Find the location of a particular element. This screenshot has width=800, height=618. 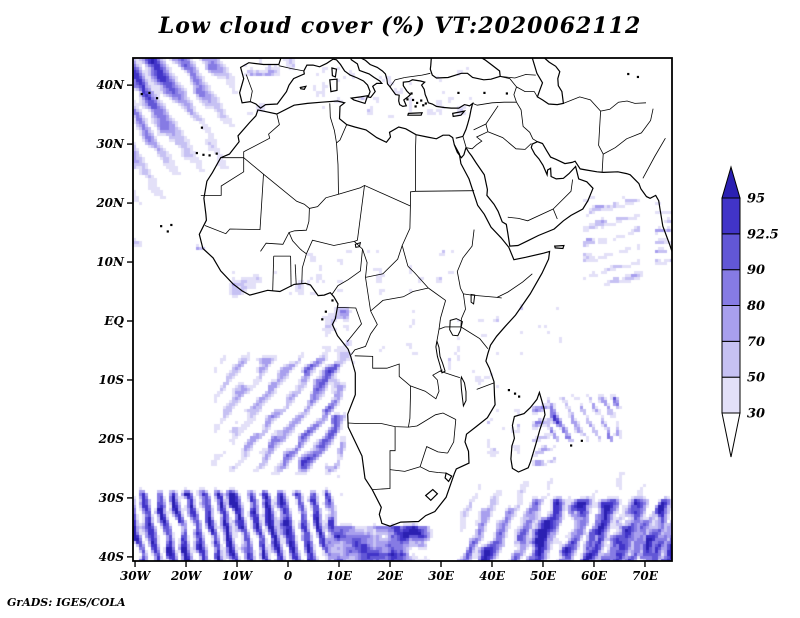

colorbar-label: 95 is located at coordinates (756, 199).